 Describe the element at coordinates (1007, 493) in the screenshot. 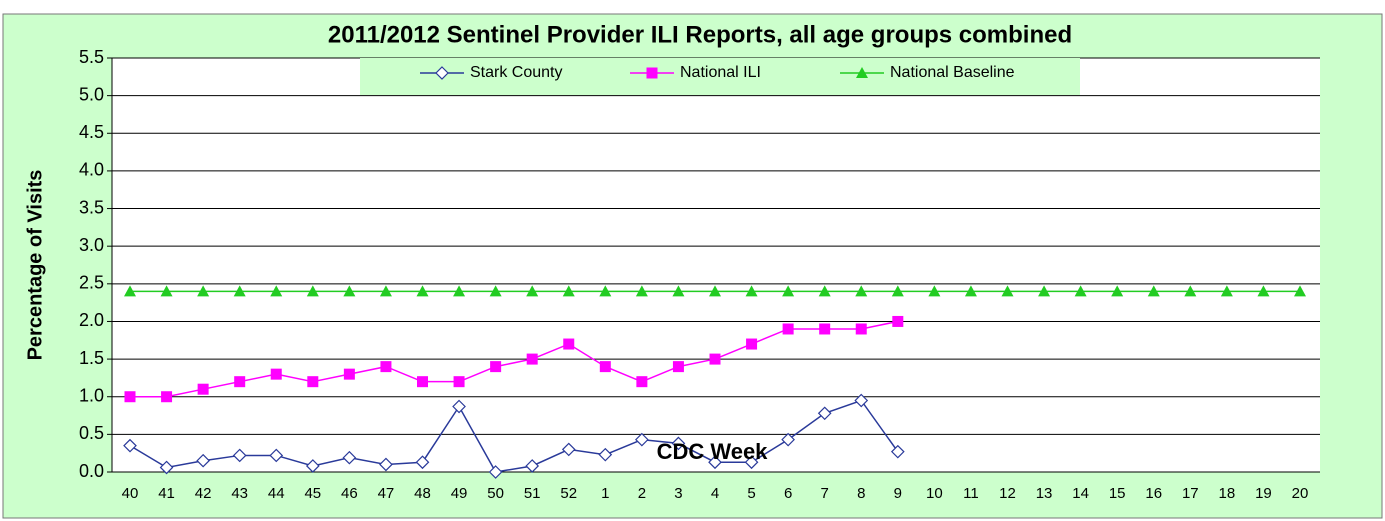

I see `x-tick-label: 12` at that location.